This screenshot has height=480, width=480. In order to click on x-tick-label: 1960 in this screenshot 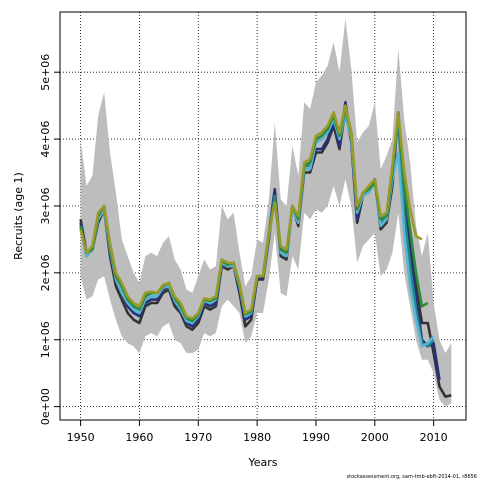, I will do `click(139, 437)`.